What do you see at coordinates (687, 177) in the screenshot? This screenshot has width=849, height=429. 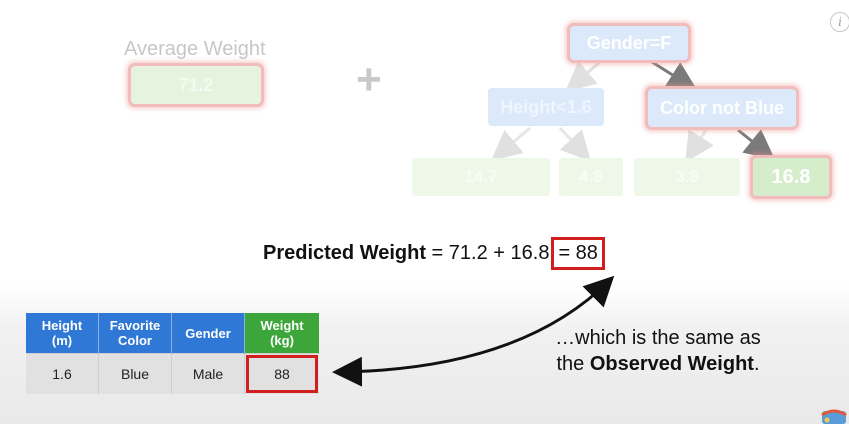 I see `tree-leaf-3: 3.8` at bounding box center [687, 177].